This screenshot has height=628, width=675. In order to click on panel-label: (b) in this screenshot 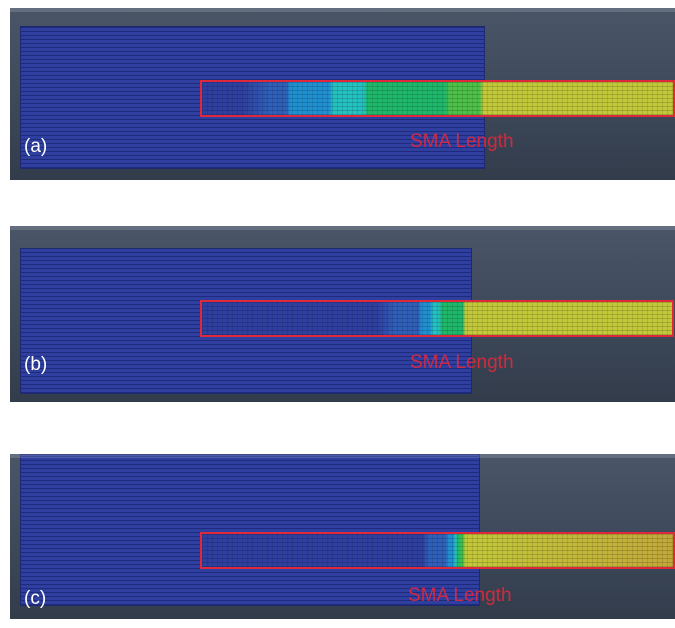, I will do `click(36, 364)`.